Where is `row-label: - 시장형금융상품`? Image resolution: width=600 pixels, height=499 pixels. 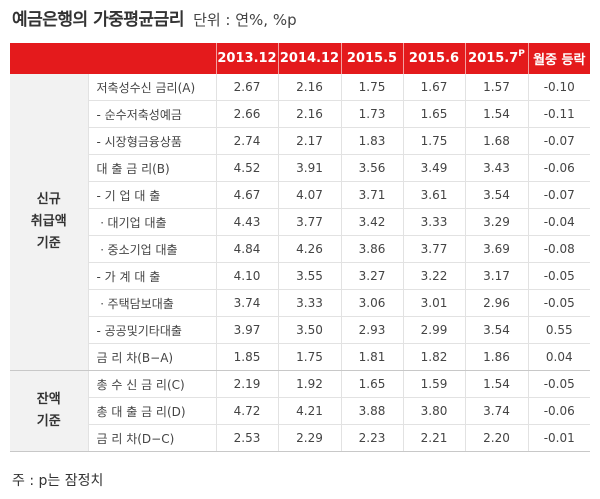
row-label: - 시장형금융상품 is located at coordinates (151, 141).